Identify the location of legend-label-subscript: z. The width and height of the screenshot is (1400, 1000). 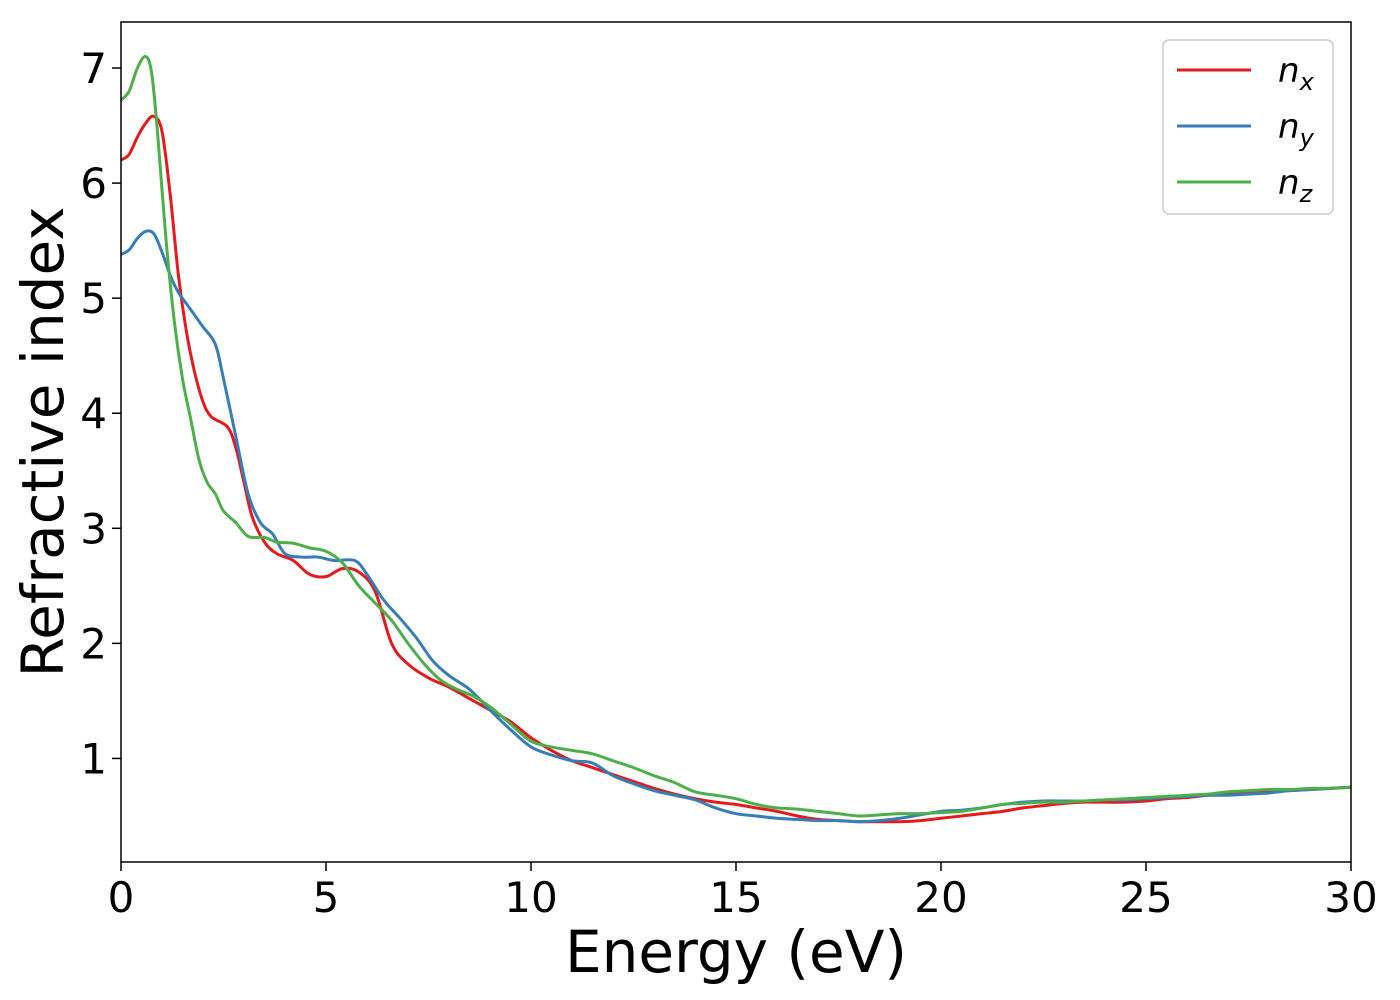
(1306, 194).